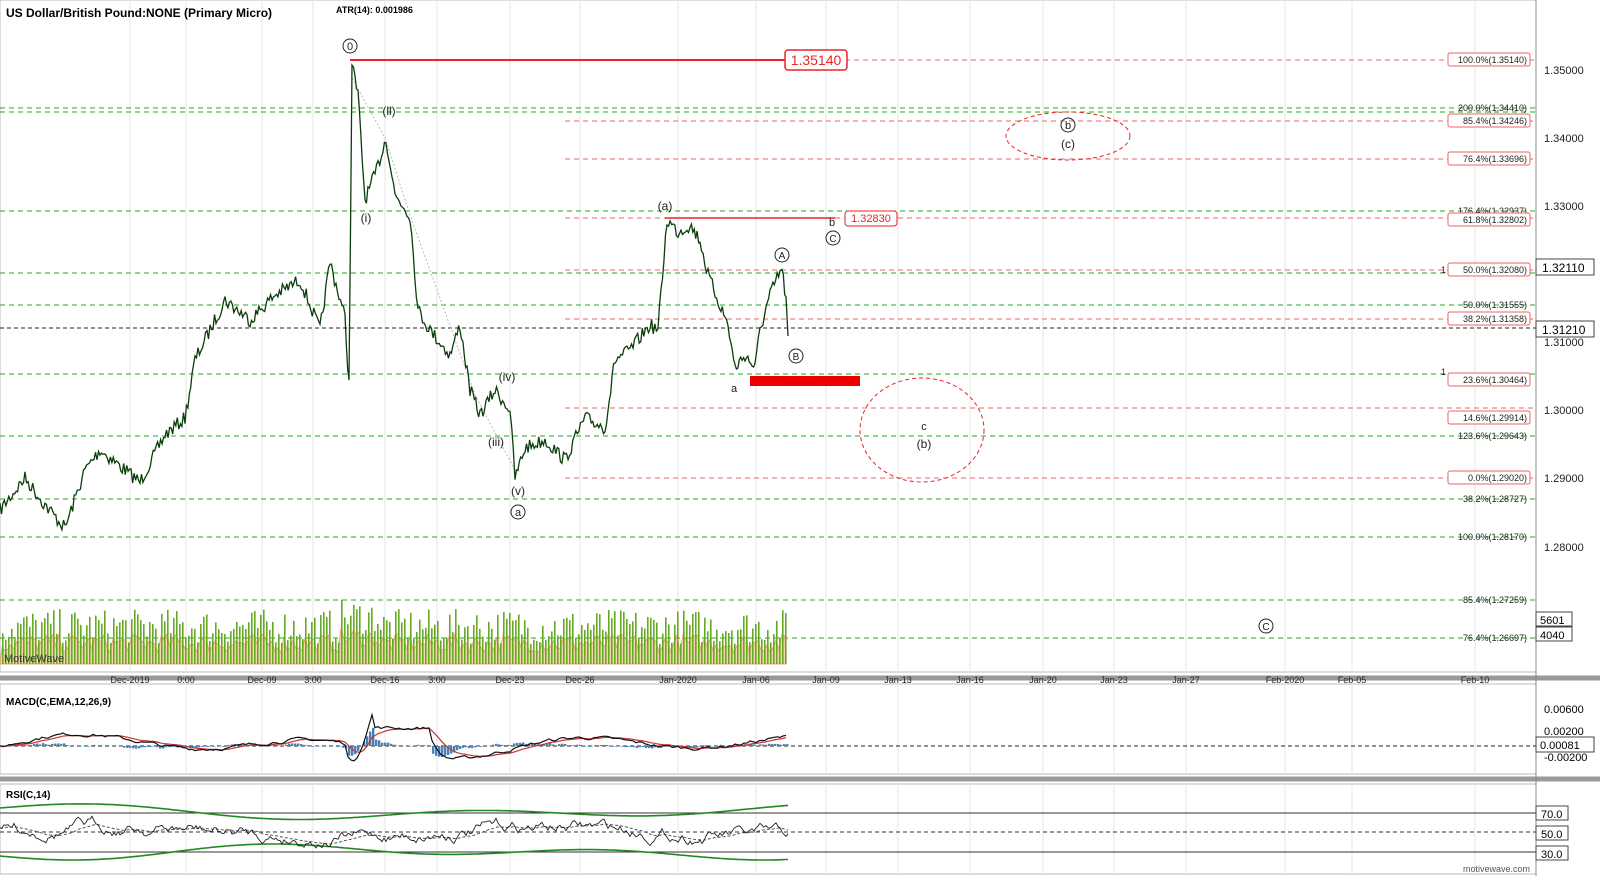 The height and width of the screenshot is (876, 1600). Describe the element at coordinates (826, 680) in the screenshot. I see `time-axis-label: Jan-09` at that location.